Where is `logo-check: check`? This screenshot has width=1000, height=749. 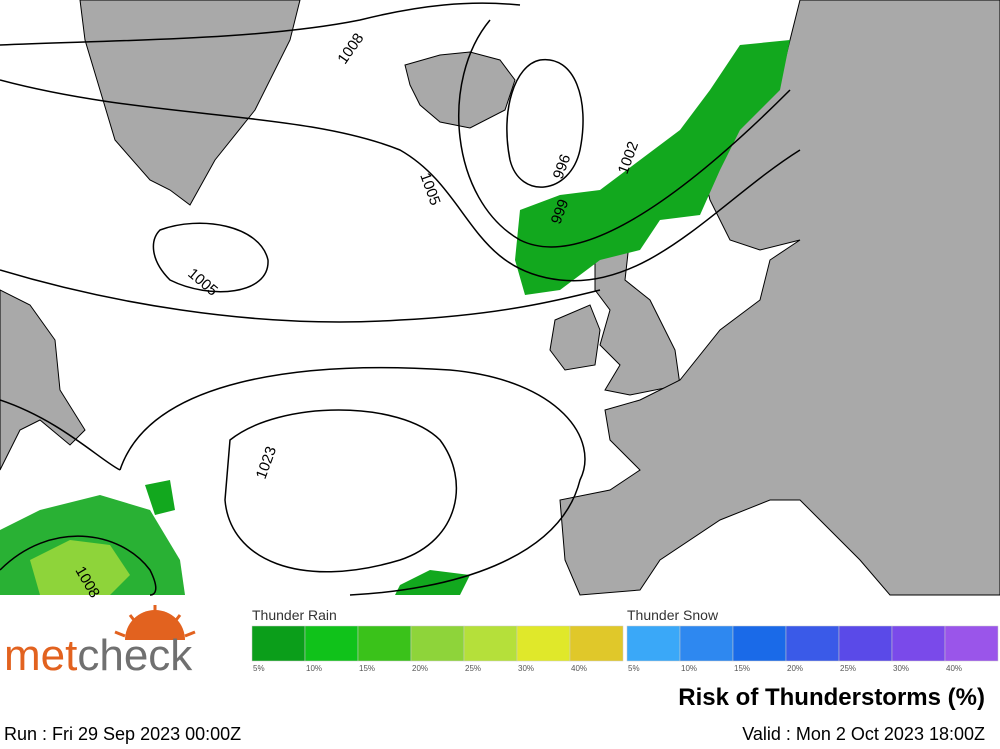
logo-check: check is located at coordinates (135, 655).